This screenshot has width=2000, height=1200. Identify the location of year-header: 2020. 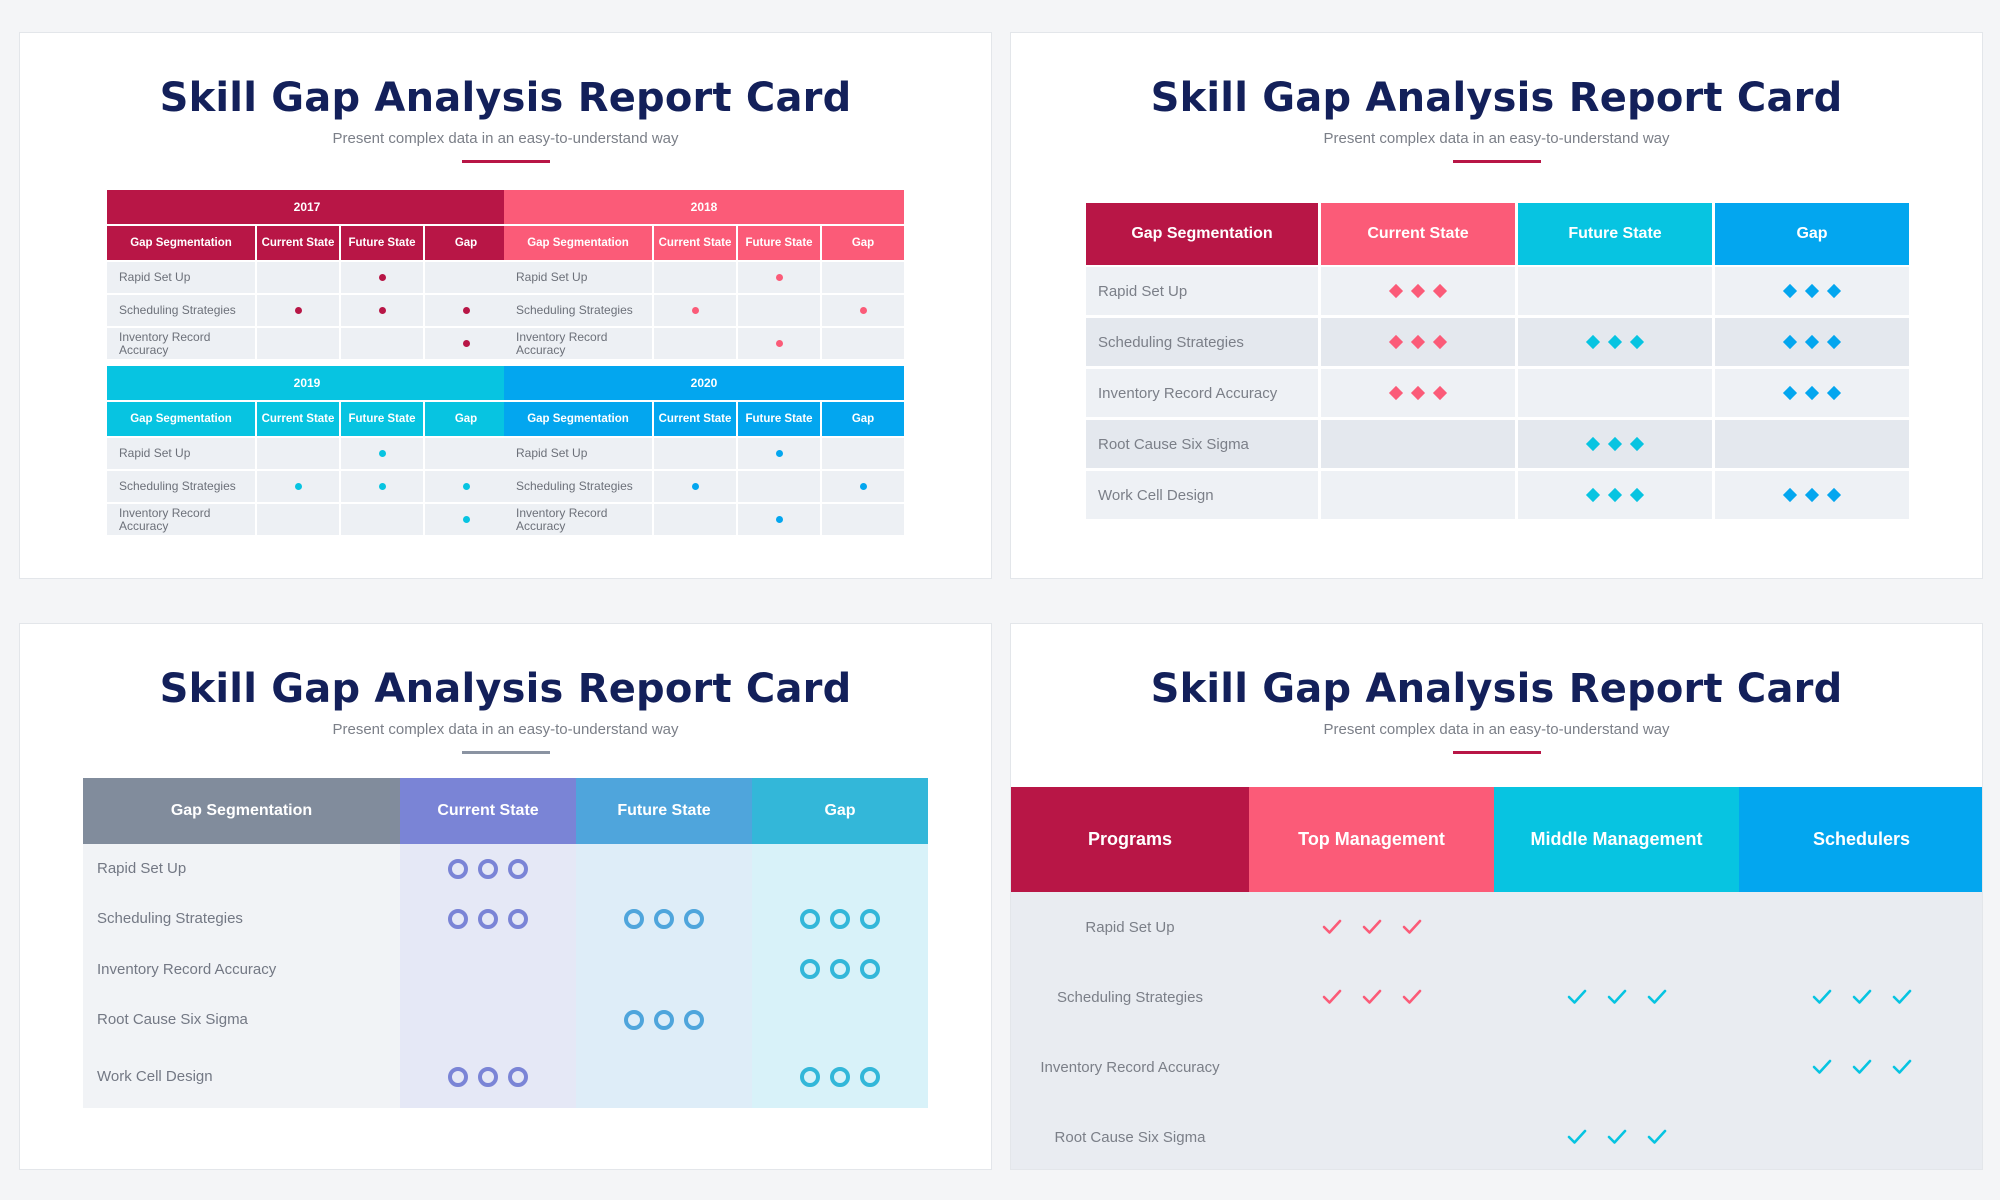
(704, 383).